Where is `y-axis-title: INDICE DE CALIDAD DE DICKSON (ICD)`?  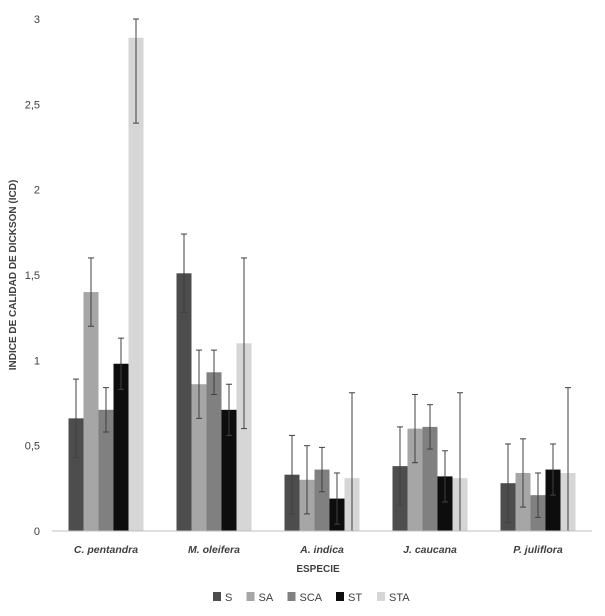 y-axis-title: INDICE DE CALIDAD DE DICKSON (ICD) is located at coordinates (13, 275).